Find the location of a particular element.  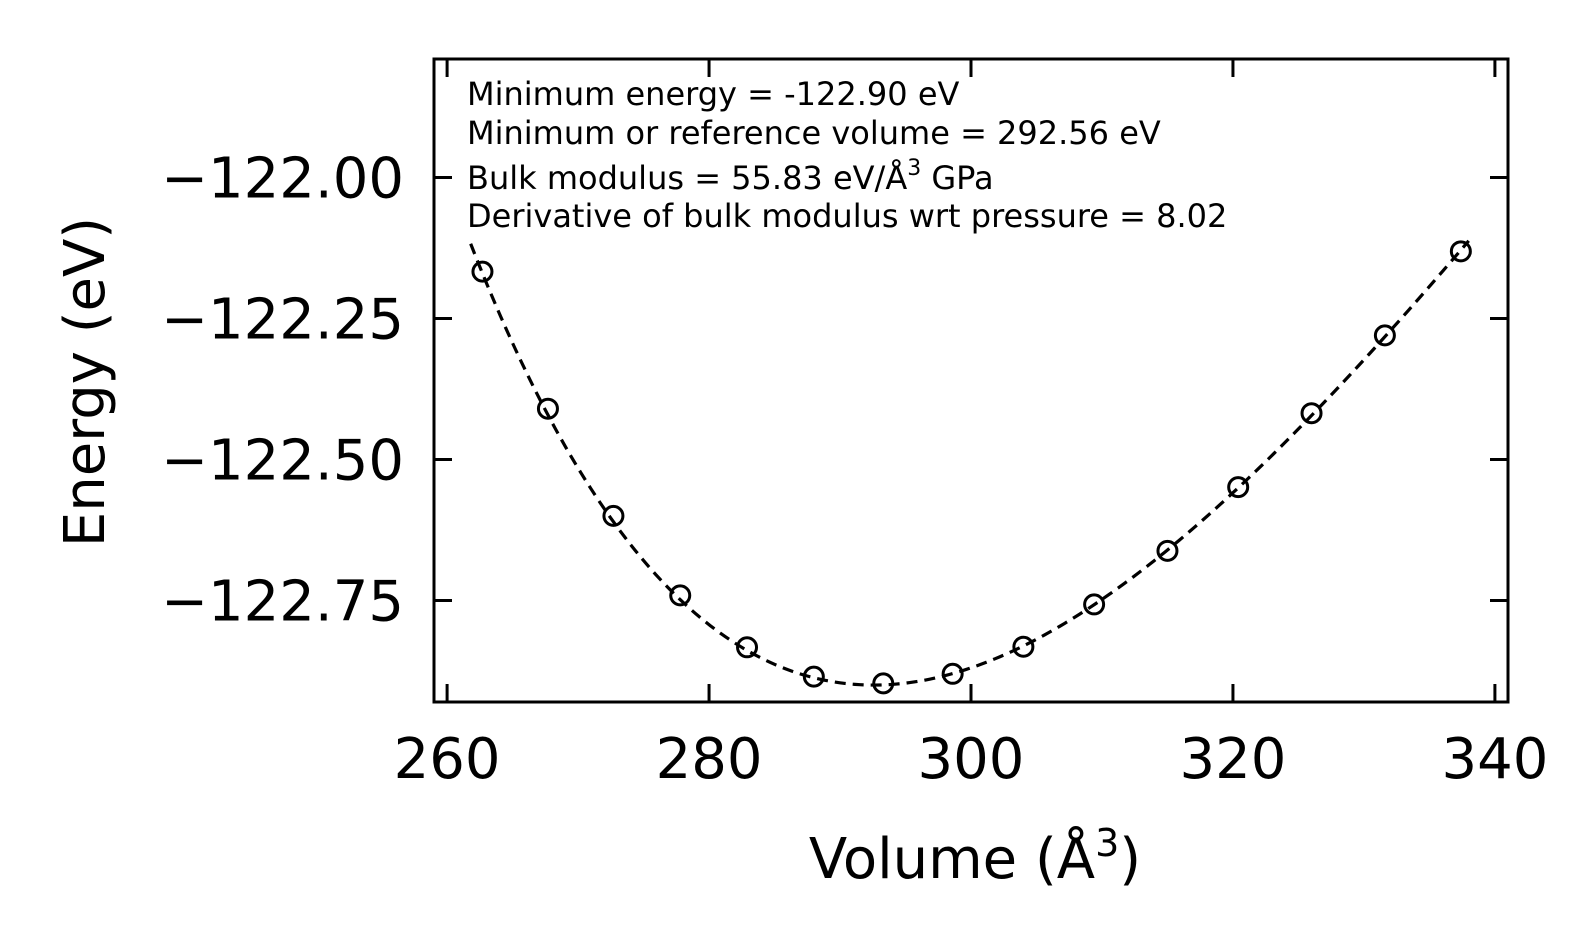

x-tick-label: 280 is located at coordinates (709, 759).